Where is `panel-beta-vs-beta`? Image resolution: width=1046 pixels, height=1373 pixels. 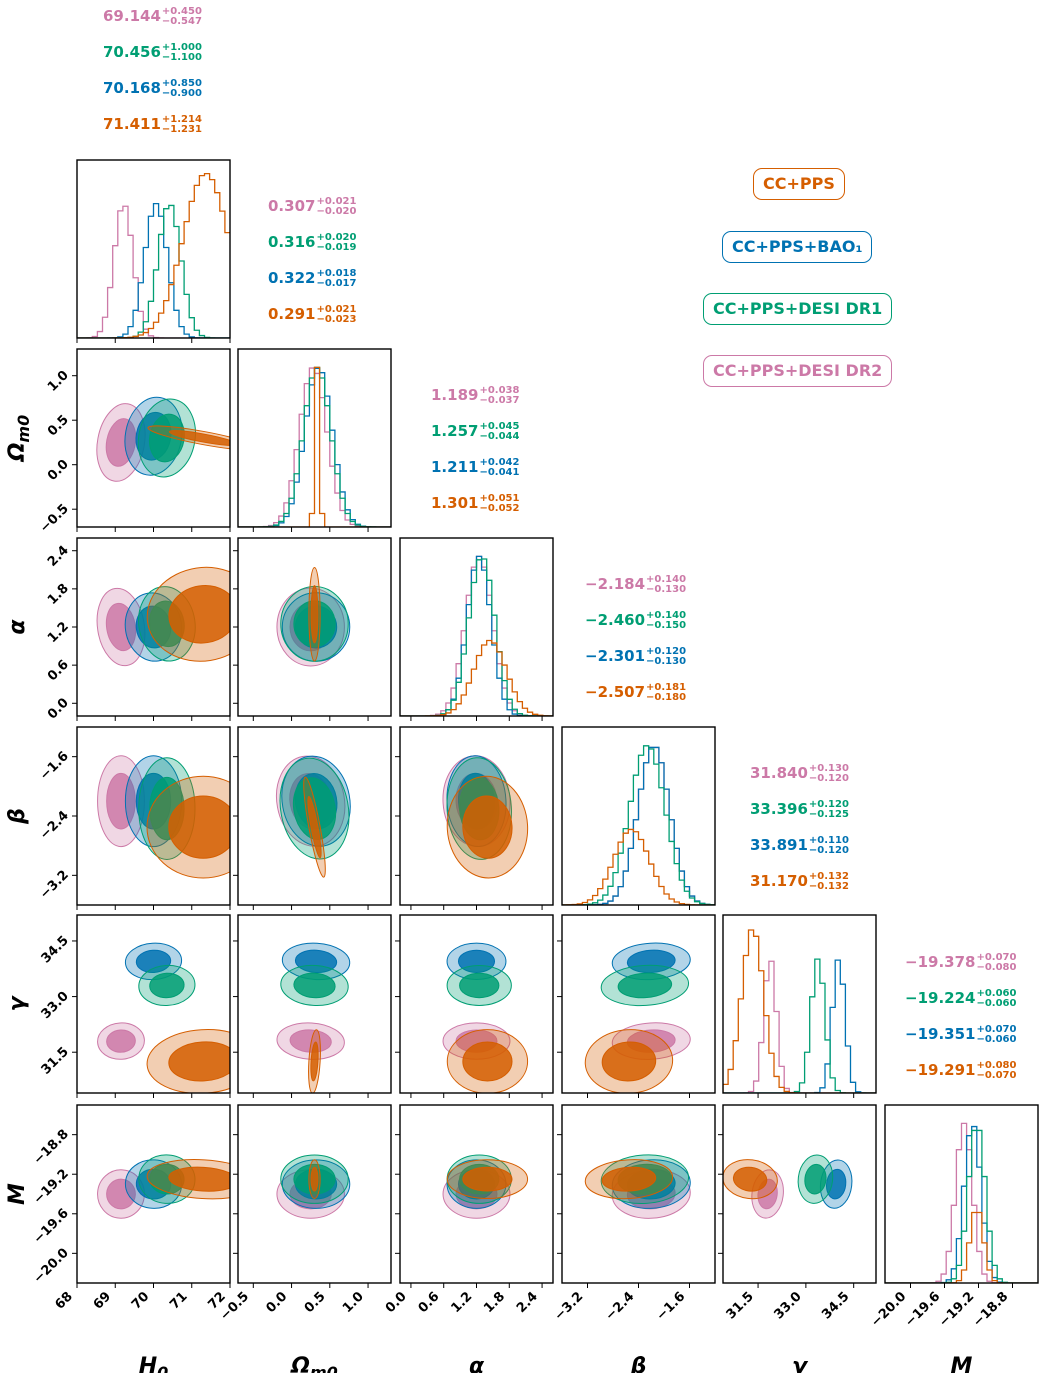 panel-beta-vs-beta is located at coordinates (638, 825).